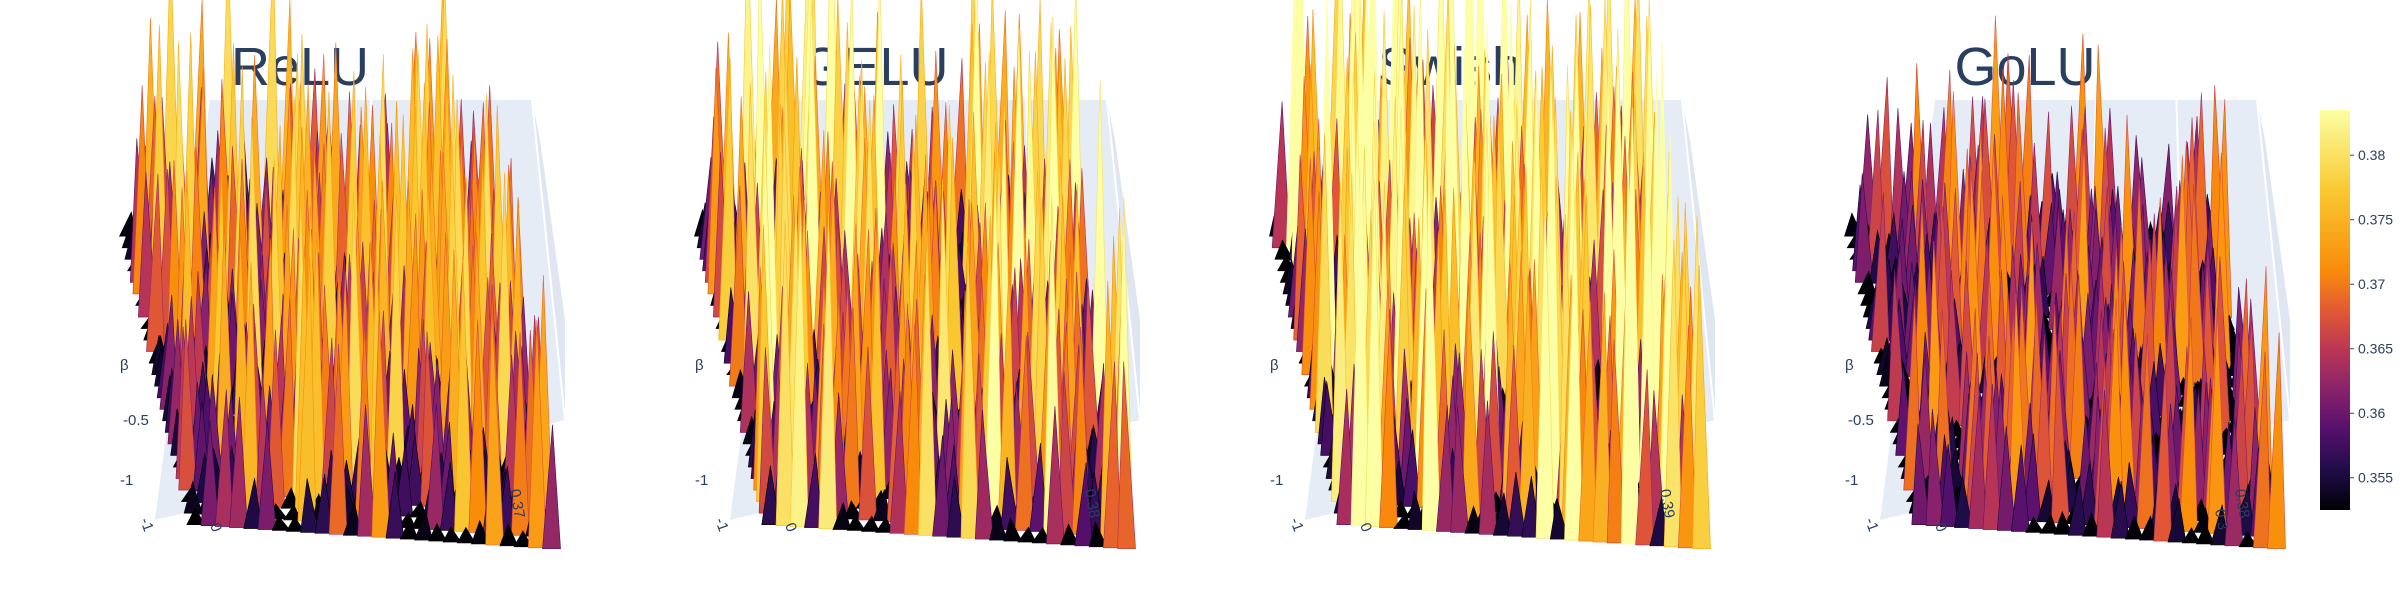 Image resolution: width=2400 pixels, height=600 pixels. I want to click on colorbar-gradient, so click(2335, 310).